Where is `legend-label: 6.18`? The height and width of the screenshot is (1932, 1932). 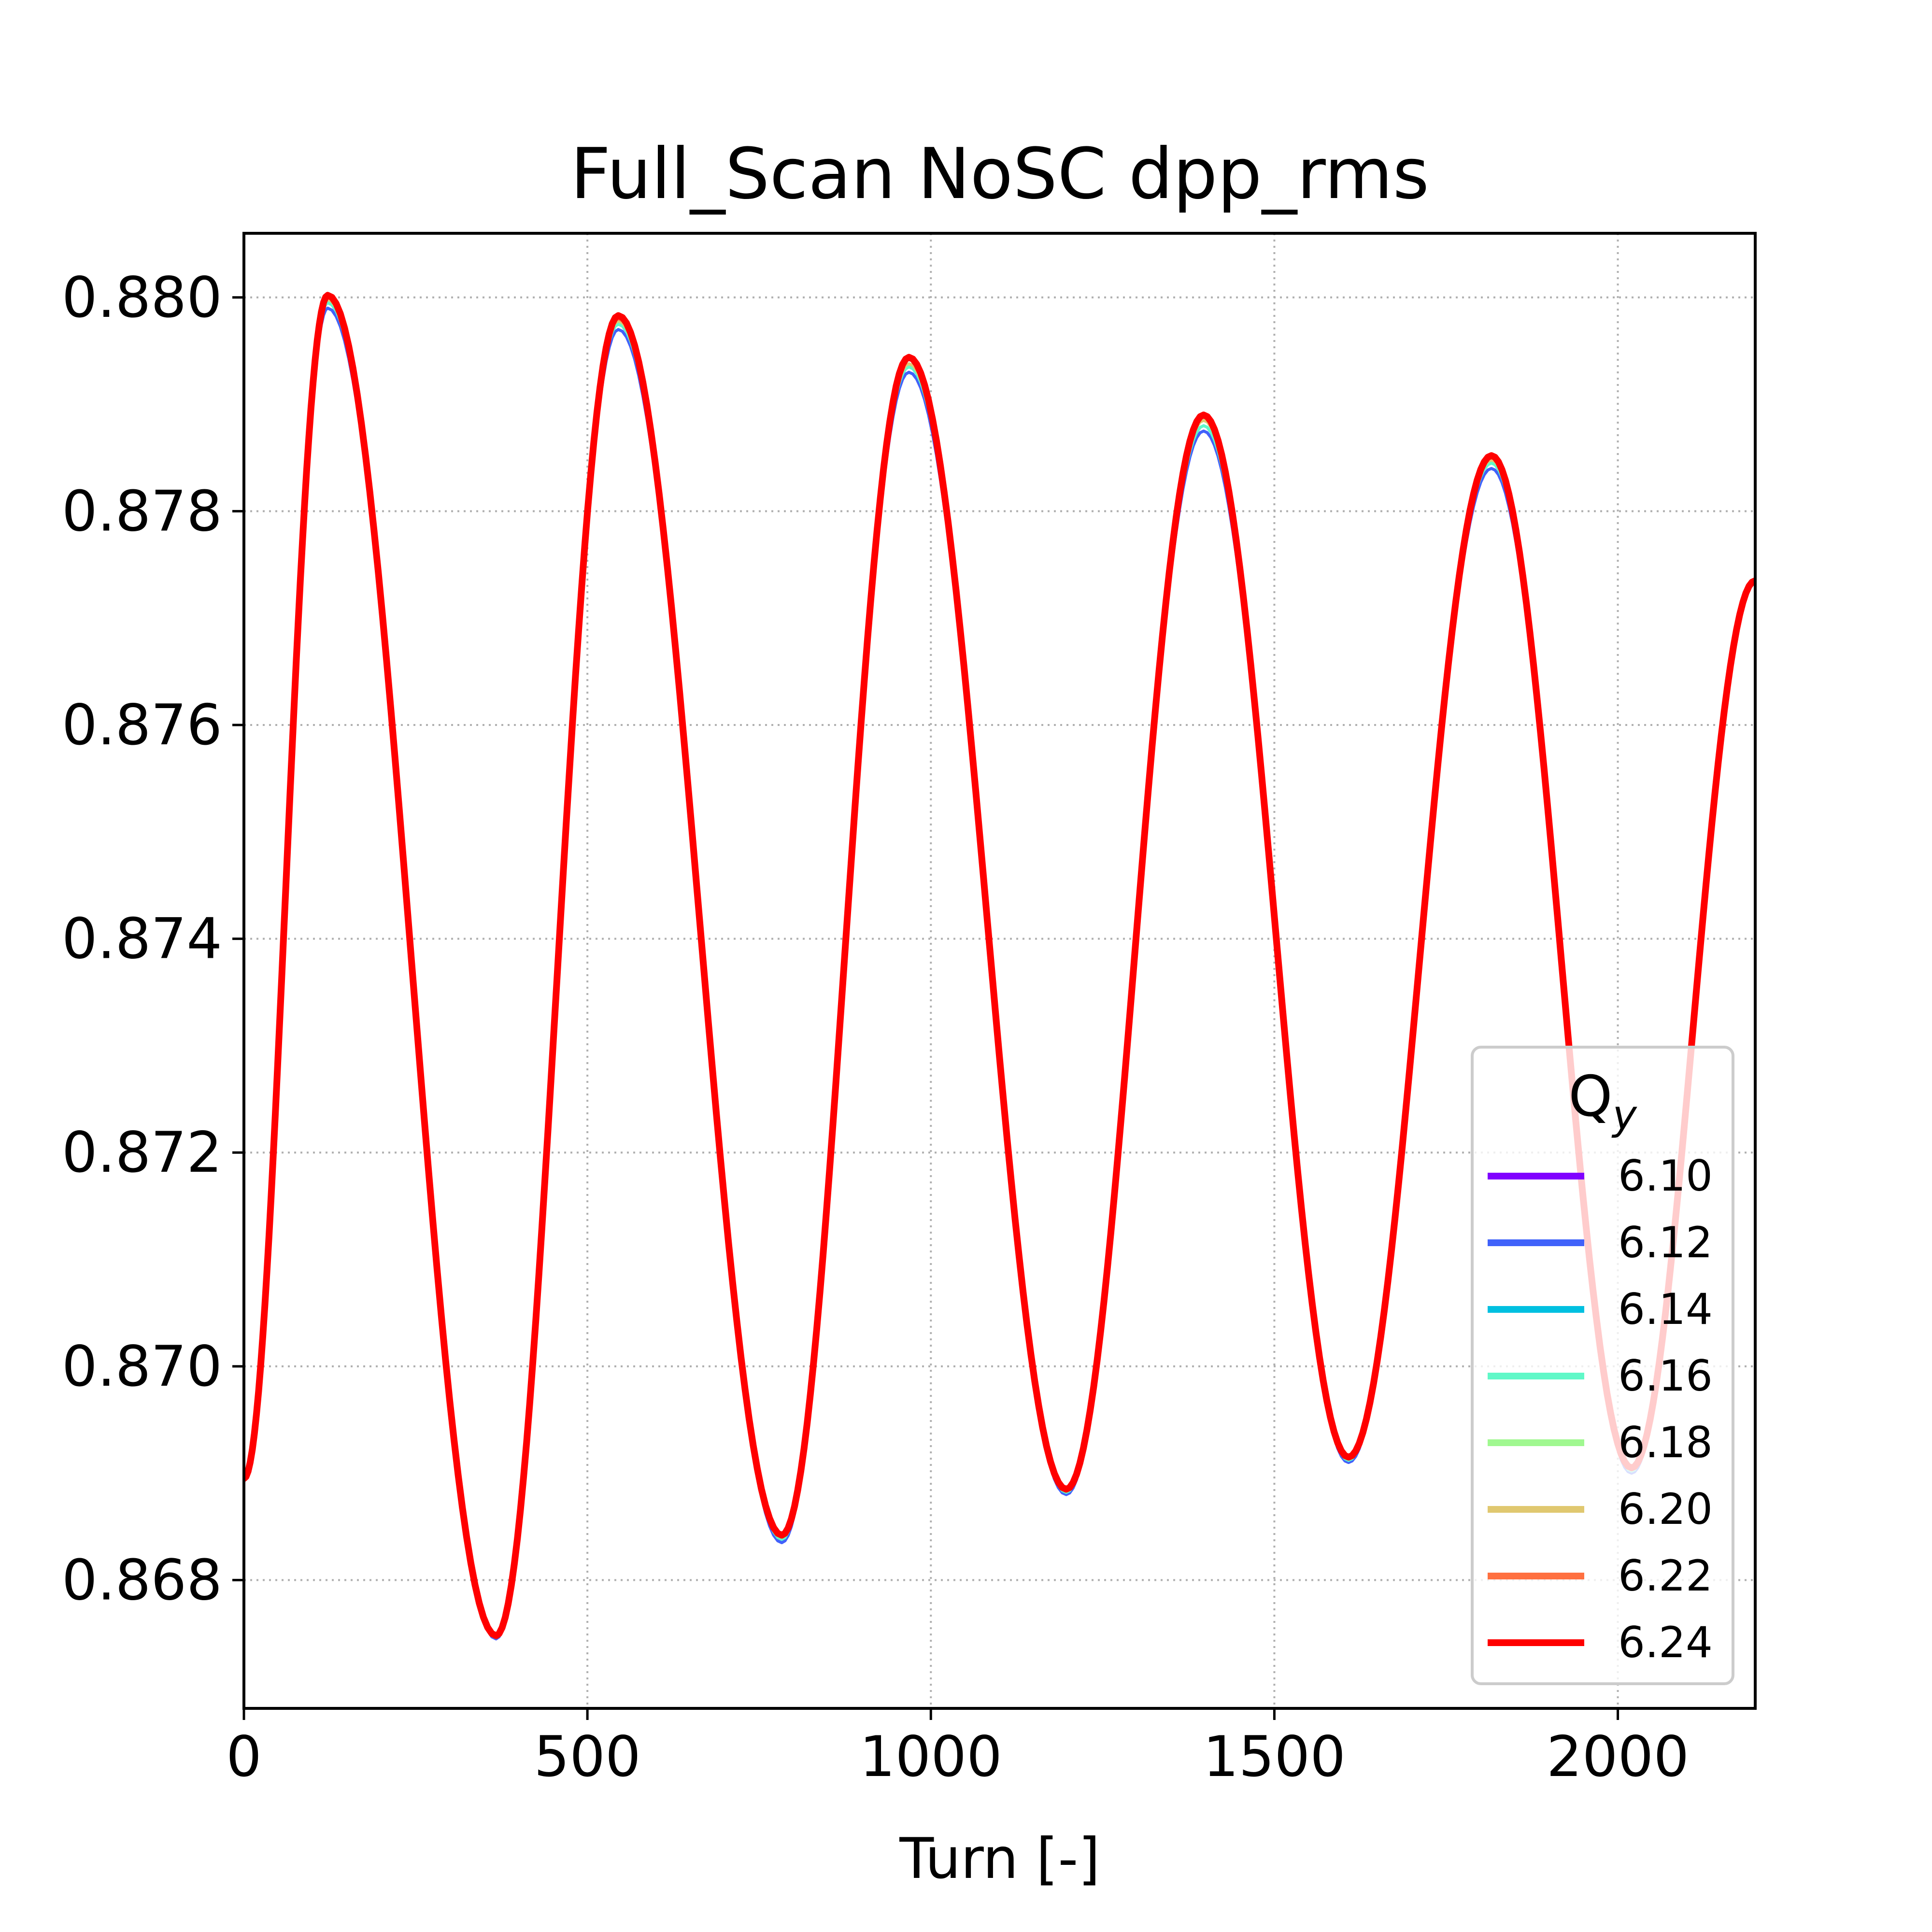 legend-label: 6.18 is located at coordinates (1665, 1442).